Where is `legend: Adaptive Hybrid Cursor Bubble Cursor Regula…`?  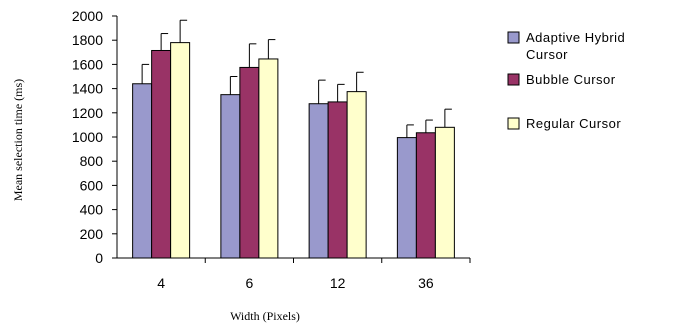 legend: Adaptive Hybrid Cursor Bubble Cursor Regula… is located at coordinates (566, 80).